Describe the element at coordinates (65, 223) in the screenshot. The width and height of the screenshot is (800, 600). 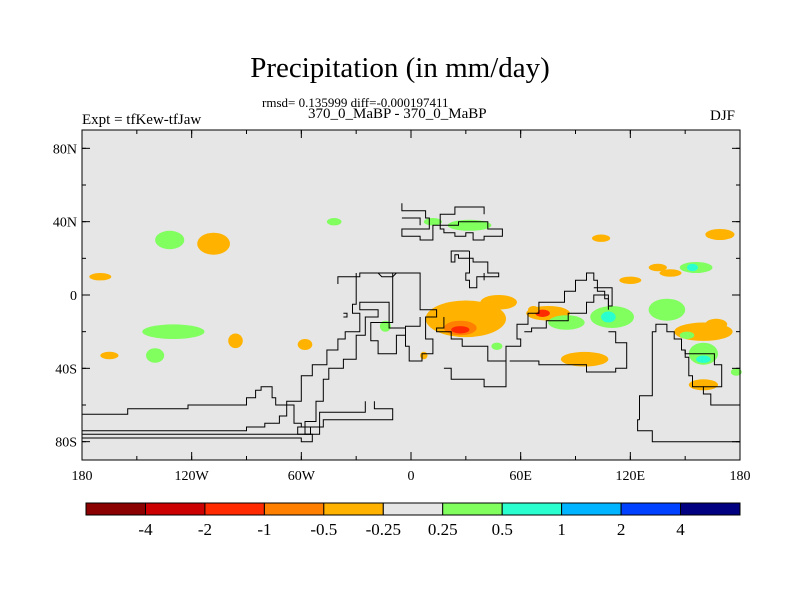
I see `y-tick-label: 40N` at that location.